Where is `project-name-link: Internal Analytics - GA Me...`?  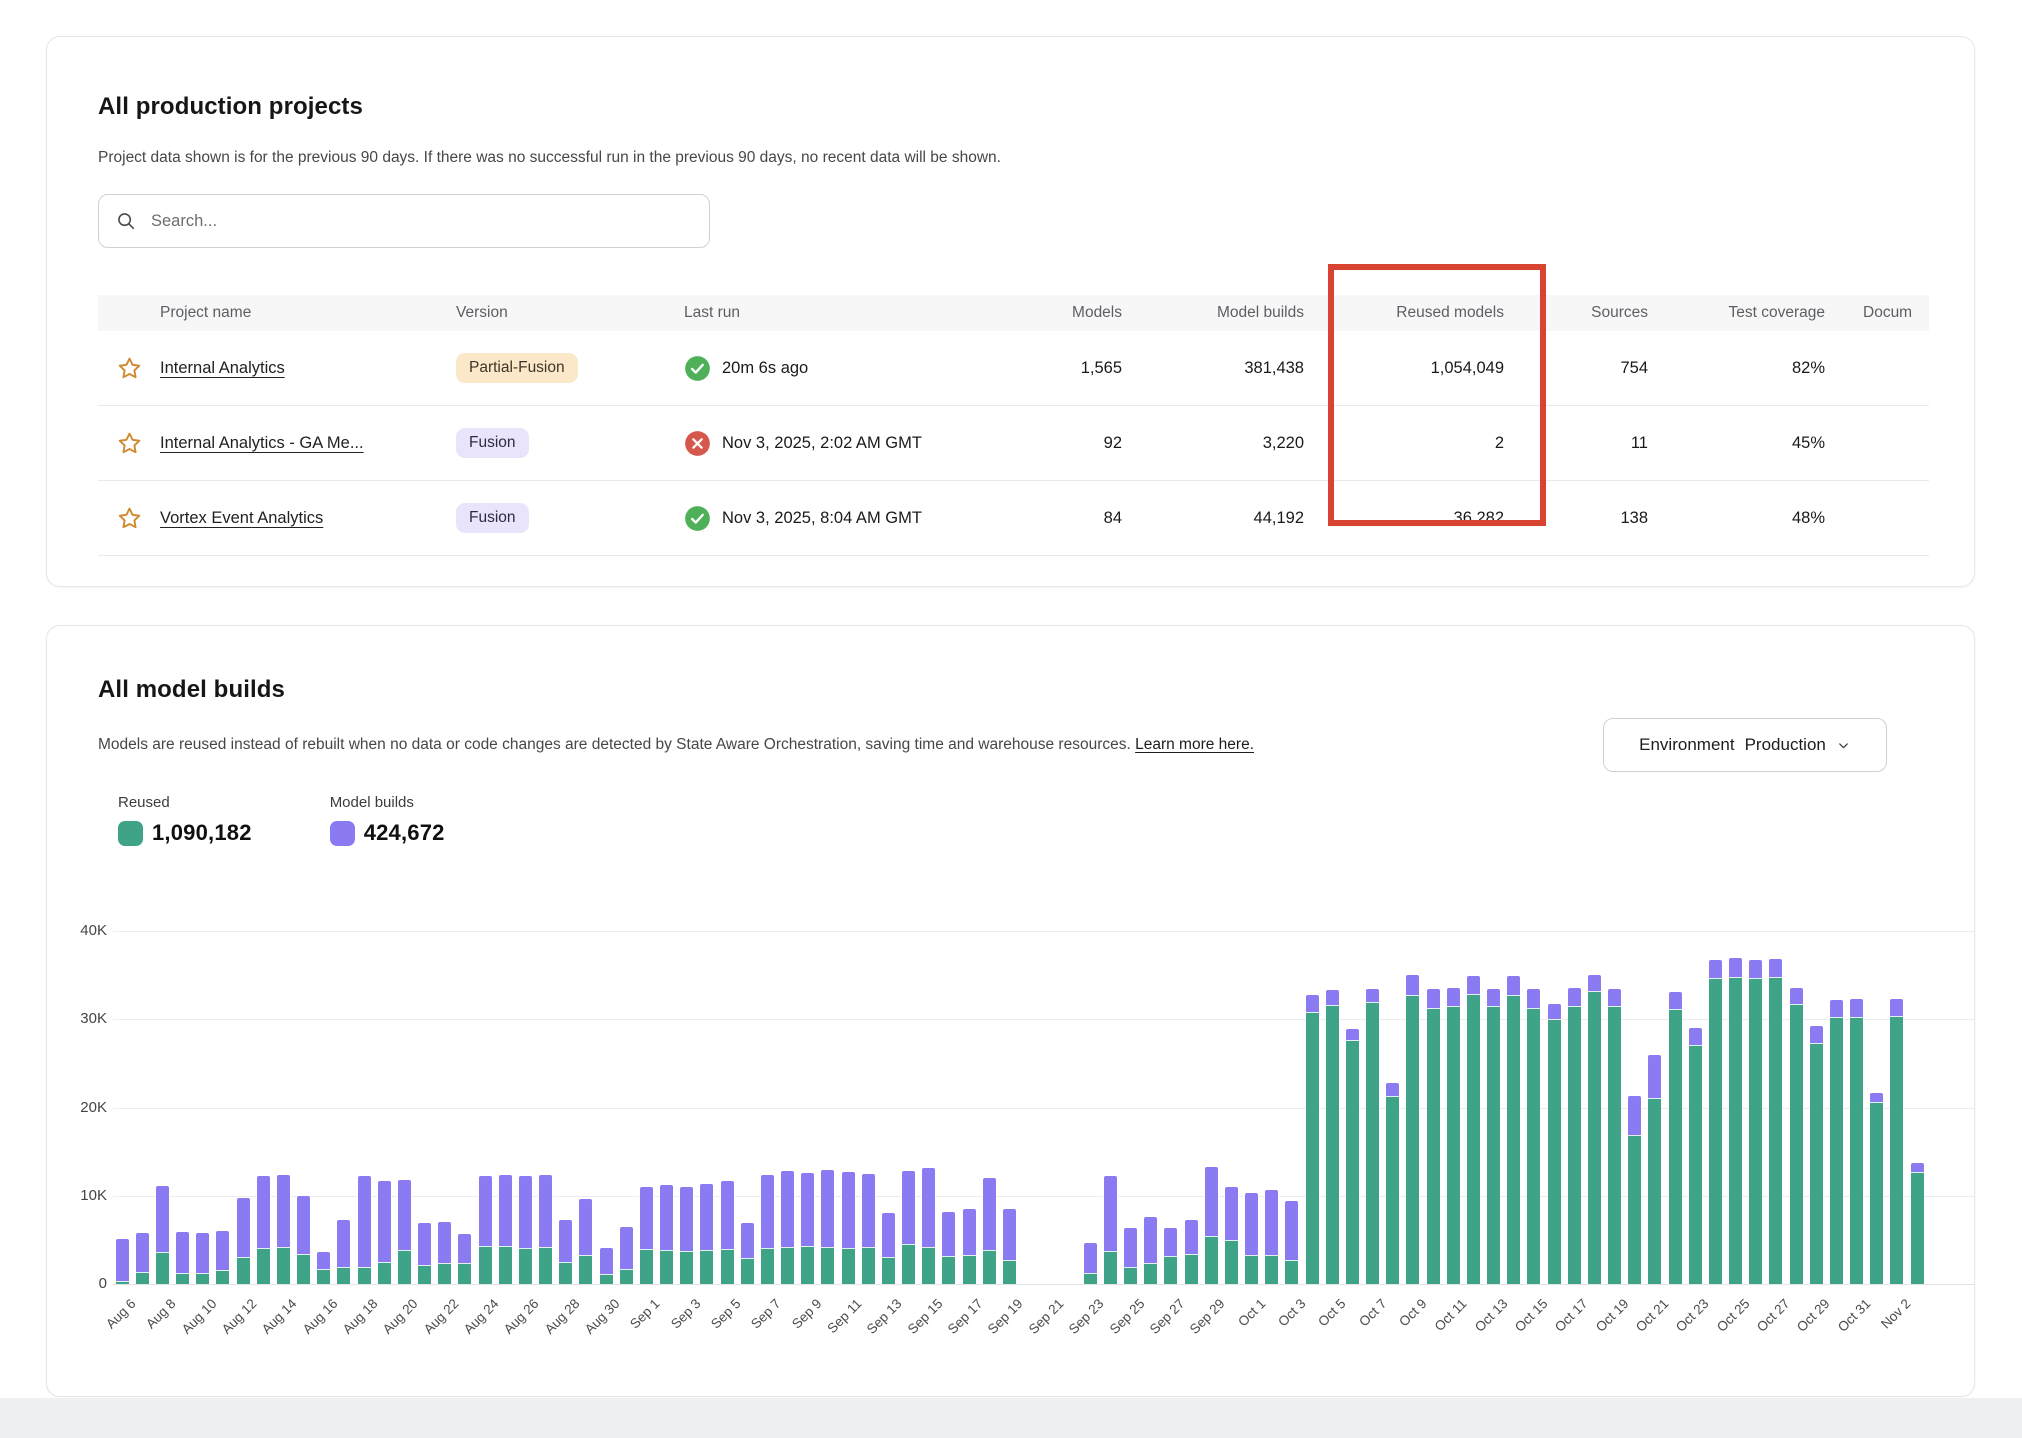
project-name-link: Internal Analytics - GA Me... is located at coordinates (262, 442).